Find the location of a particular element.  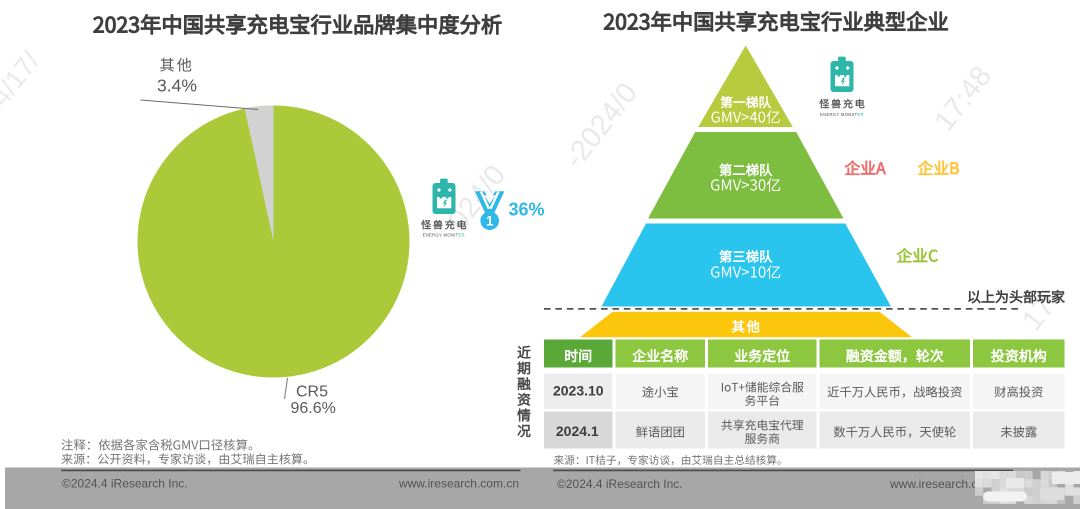

svg-text: 2024.1 is located at coordinates (577, 431).